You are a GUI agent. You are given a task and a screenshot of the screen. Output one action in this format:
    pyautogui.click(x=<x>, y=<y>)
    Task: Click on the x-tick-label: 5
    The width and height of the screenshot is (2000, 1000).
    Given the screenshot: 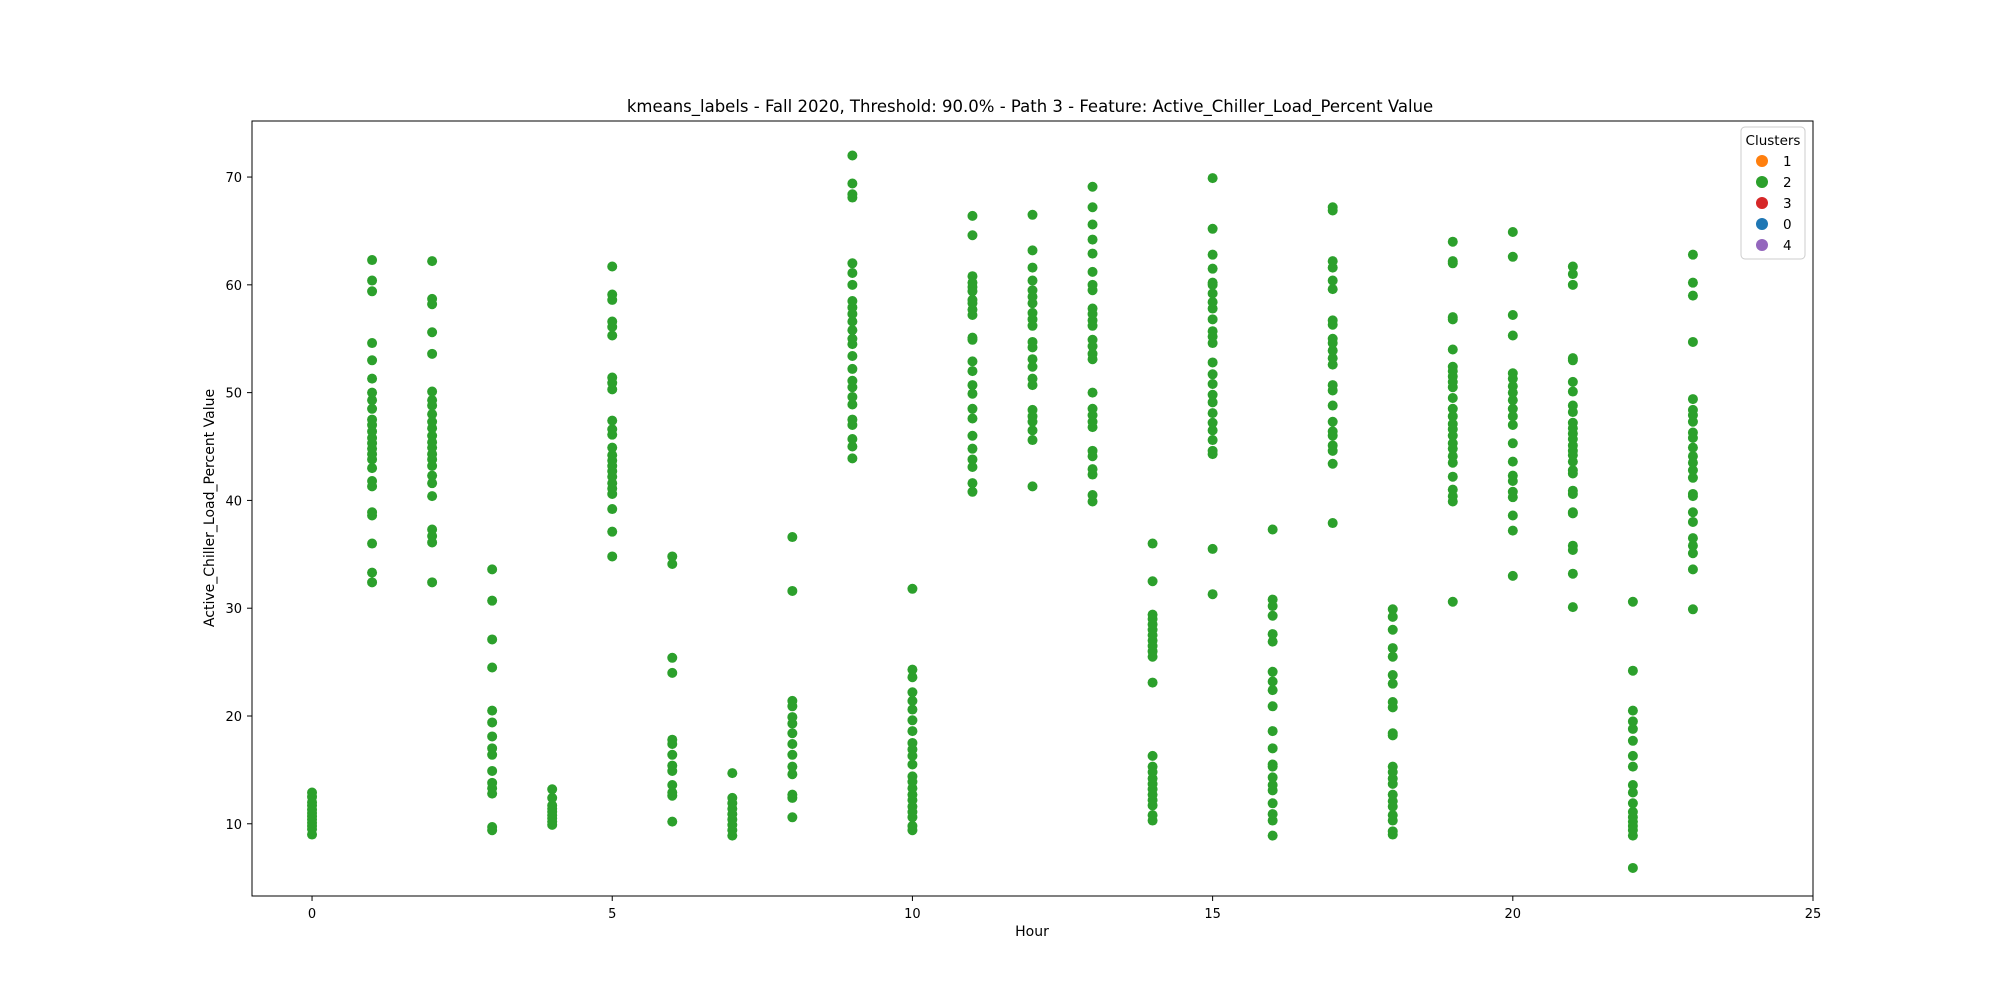 What is the action you would take?
    pyautogui.click(x=612, y=914)
    